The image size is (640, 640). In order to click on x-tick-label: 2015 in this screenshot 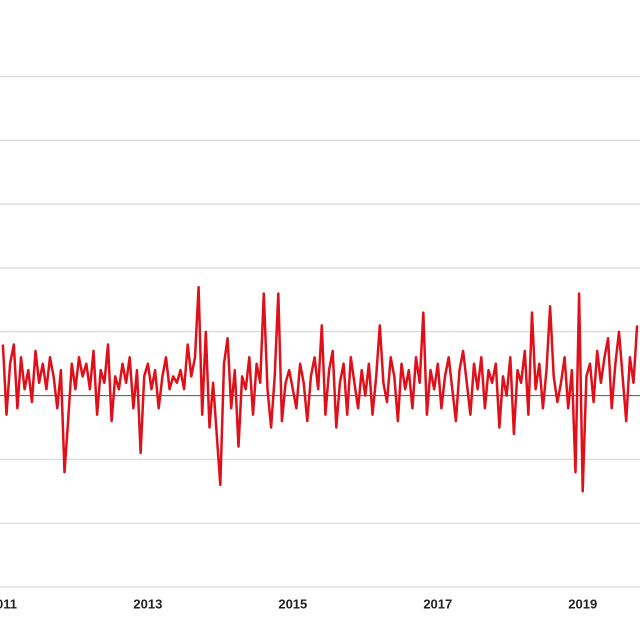, I will do `click(292, 603)`.